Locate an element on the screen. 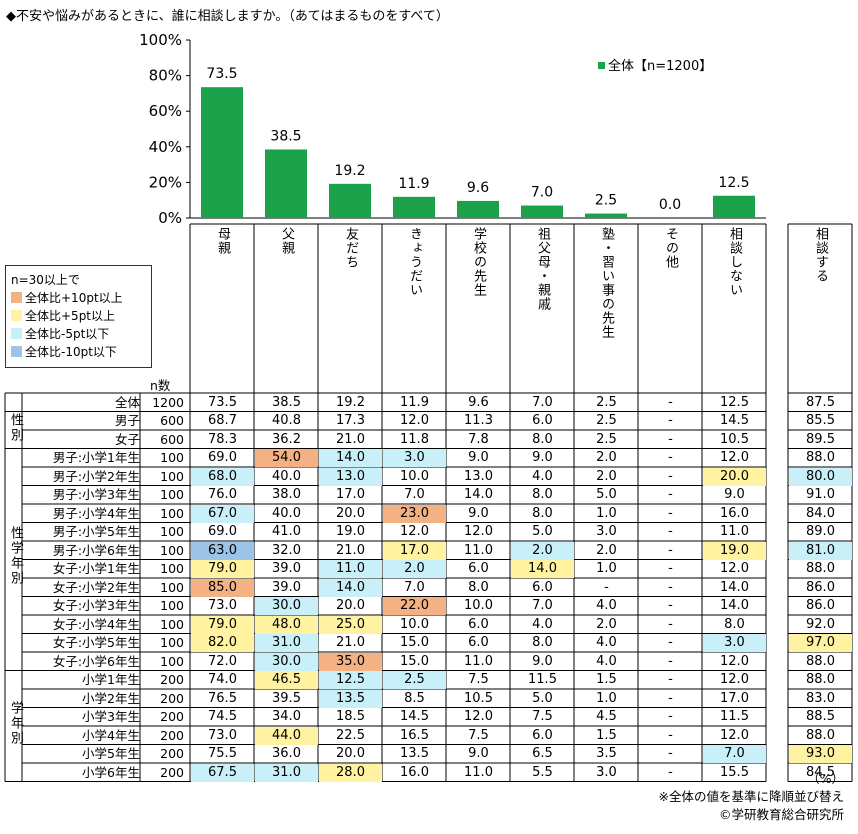 The width and height of the screenshot is (858, 834). table-cell: 3.0 is located at coordinates (414, 458).